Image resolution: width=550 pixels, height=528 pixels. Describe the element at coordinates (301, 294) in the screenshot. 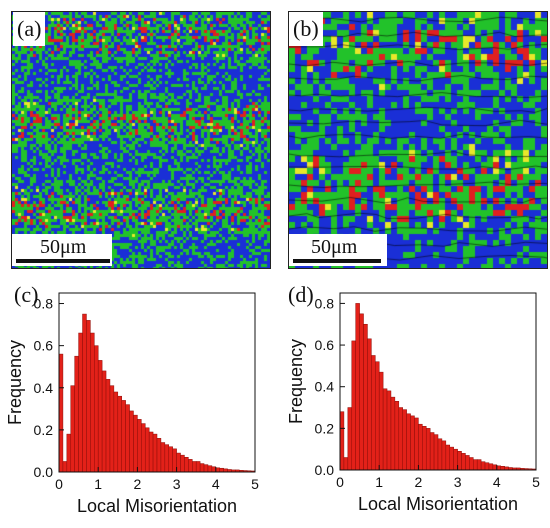

I see `panel-label-d: (d)` at that location.